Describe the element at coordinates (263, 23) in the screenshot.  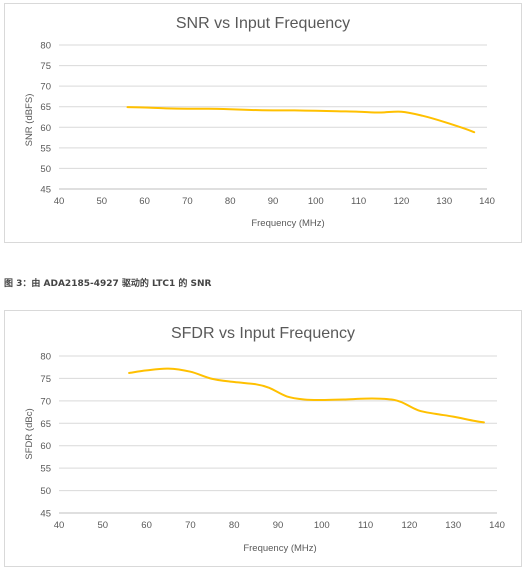
I see `chart-title: SNR vs Input Frequency` at that location.